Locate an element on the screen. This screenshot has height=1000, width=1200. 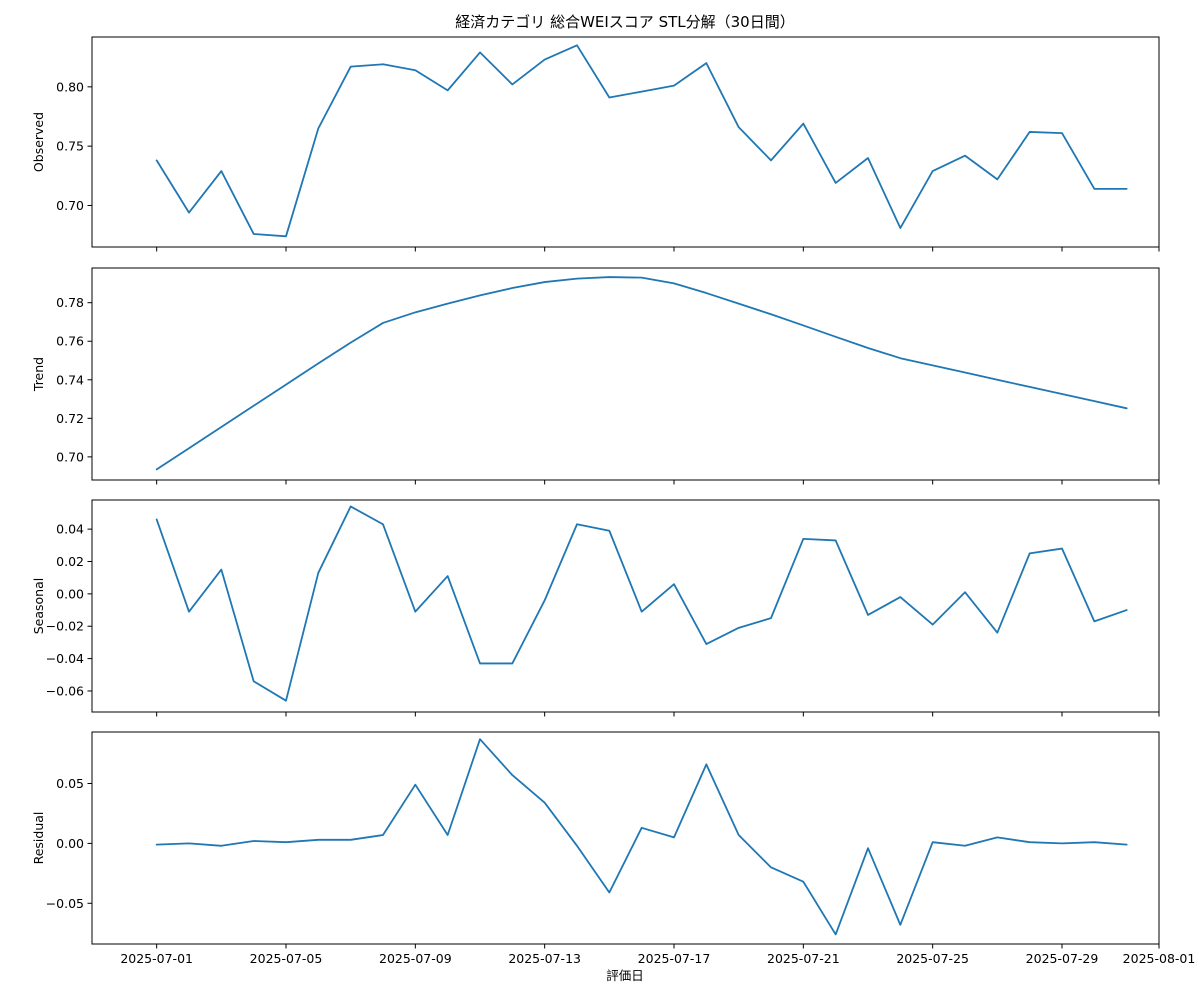
y-tick-label-residual: 0.00 is located at coordinates (70, 843).